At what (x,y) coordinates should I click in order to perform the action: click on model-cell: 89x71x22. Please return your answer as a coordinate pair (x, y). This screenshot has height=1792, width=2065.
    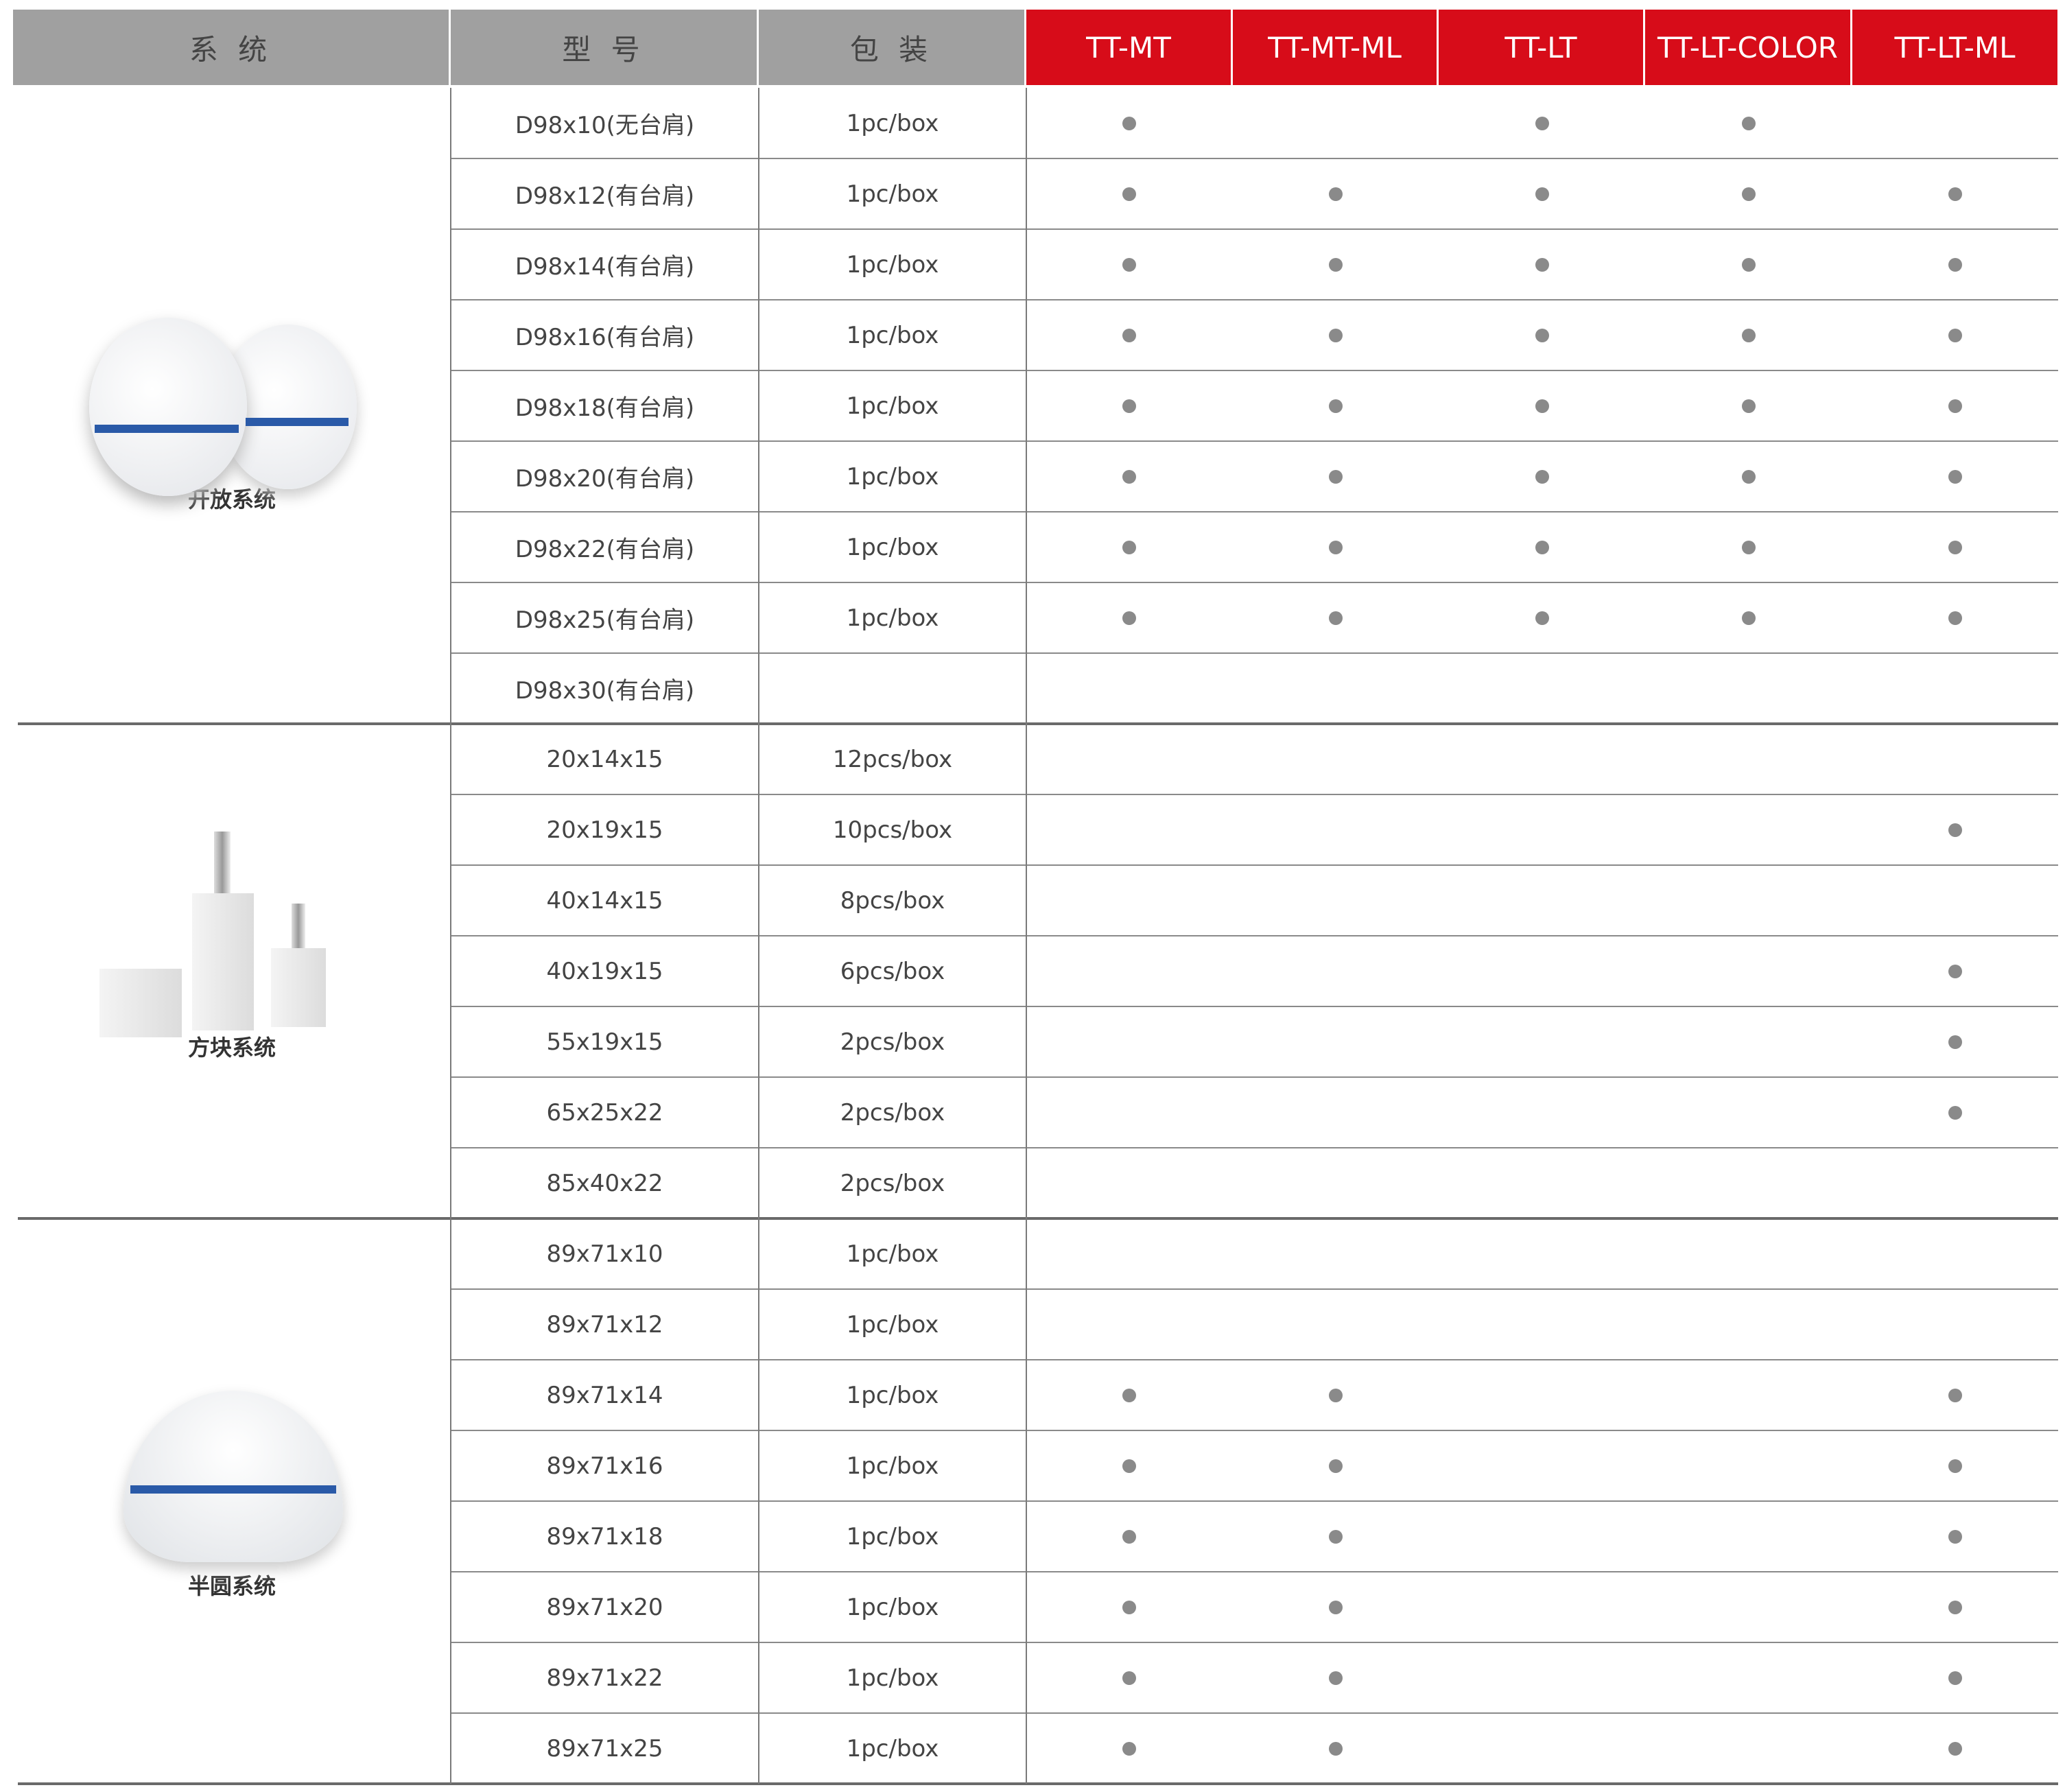
    Looking at the image, I should click on (604, 1678).